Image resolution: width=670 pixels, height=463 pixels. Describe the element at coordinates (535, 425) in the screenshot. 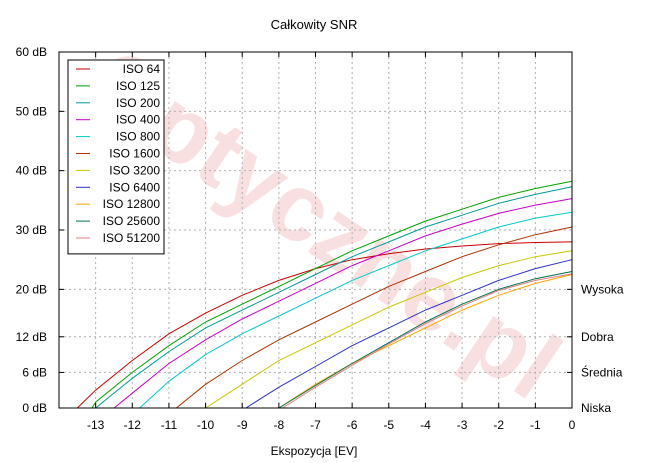

I see `x-tick-label: -1` at that location.